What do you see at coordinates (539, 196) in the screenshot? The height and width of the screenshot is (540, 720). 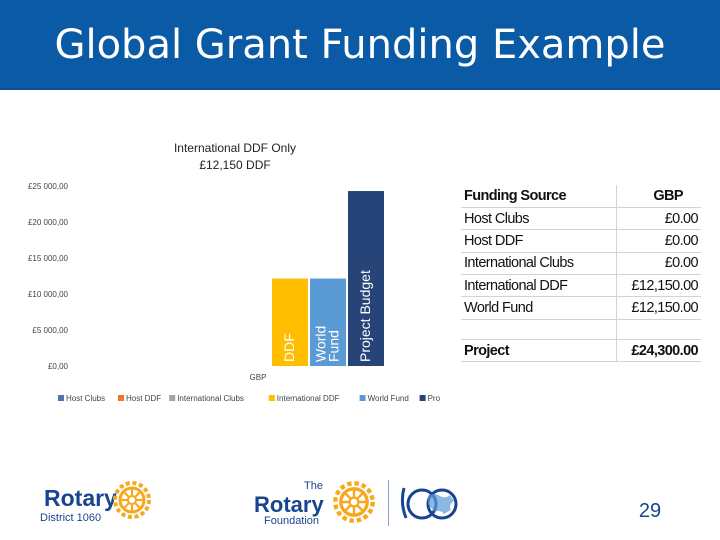 I see `header-funding-source: Funding Source` at bounding box center [539, 196].